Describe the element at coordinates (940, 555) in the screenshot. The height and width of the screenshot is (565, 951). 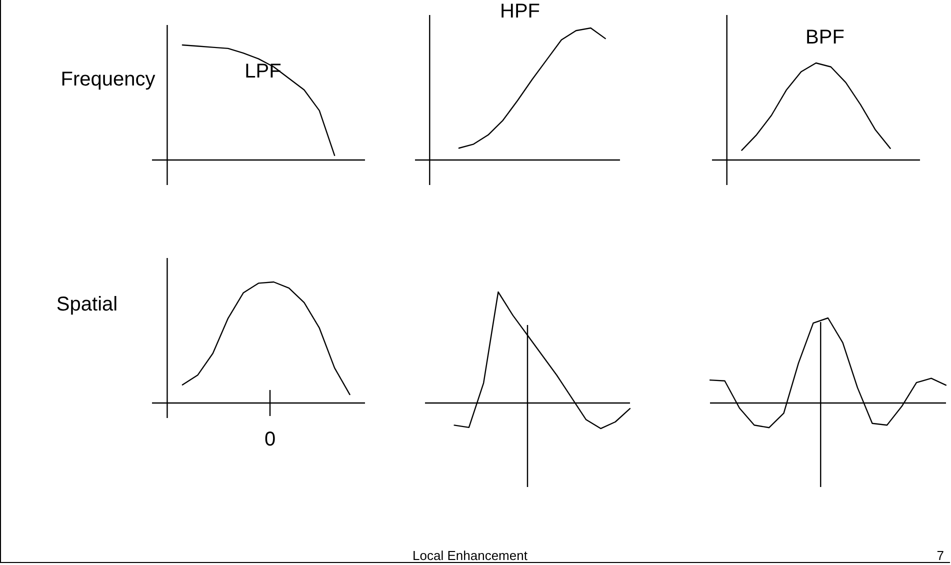
I see `text: 7` at that location.